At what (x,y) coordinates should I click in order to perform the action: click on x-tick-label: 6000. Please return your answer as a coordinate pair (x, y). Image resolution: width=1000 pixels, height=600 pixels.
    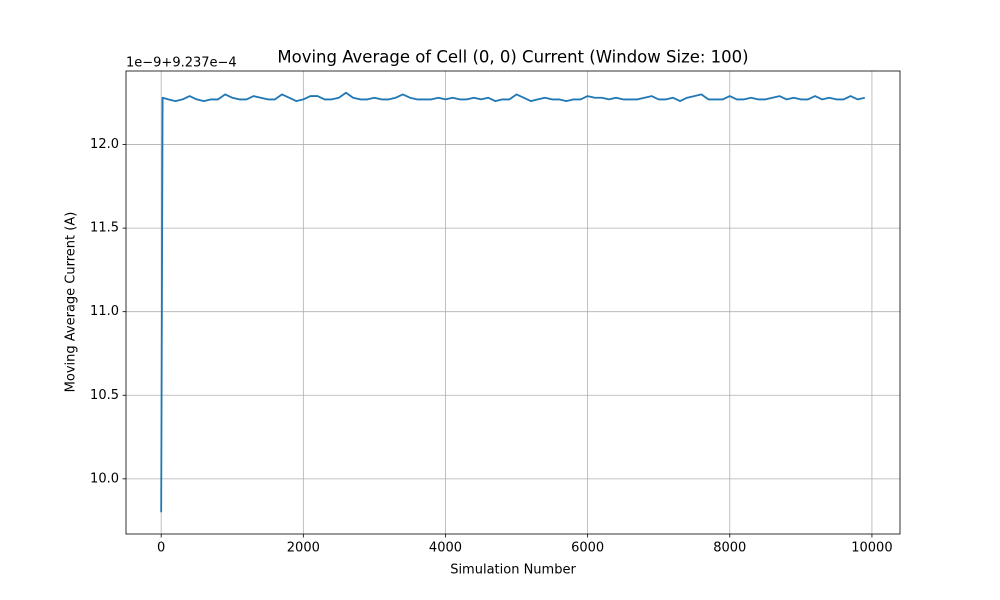
    Looking at the image, I should click on (587, 548).